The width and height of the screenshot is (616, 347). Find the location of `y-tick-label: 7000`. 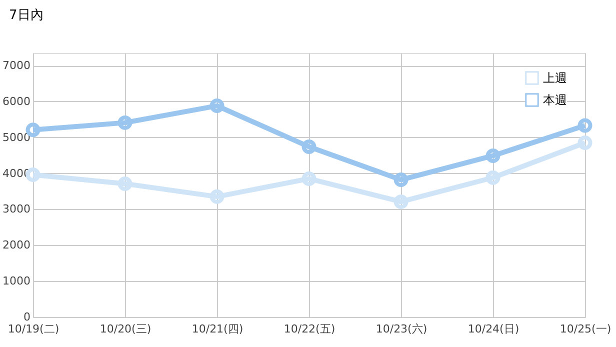

y-tick-label: 7000 is located at coordinates (16, 65).